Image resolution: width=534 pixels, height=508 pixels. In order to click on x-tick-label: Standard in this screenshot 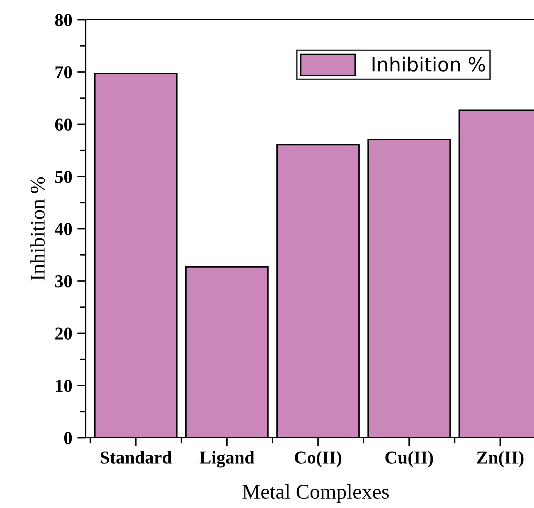, I will do `click(136, 457)`.